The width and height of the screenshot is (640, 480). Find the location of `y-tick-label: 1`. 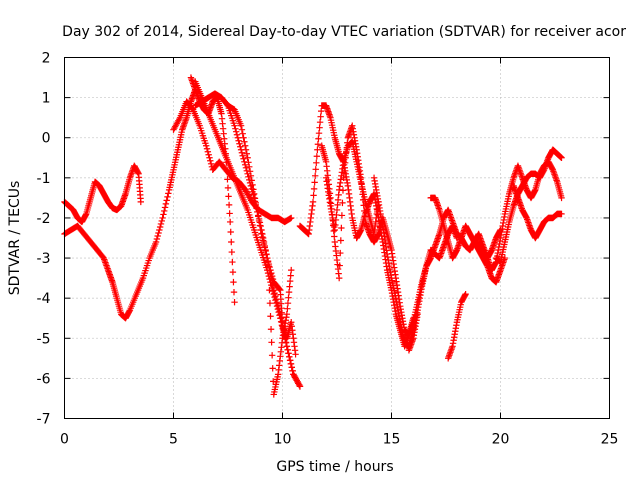

y-tick-label: 1 is located at coordinates (46, 99).